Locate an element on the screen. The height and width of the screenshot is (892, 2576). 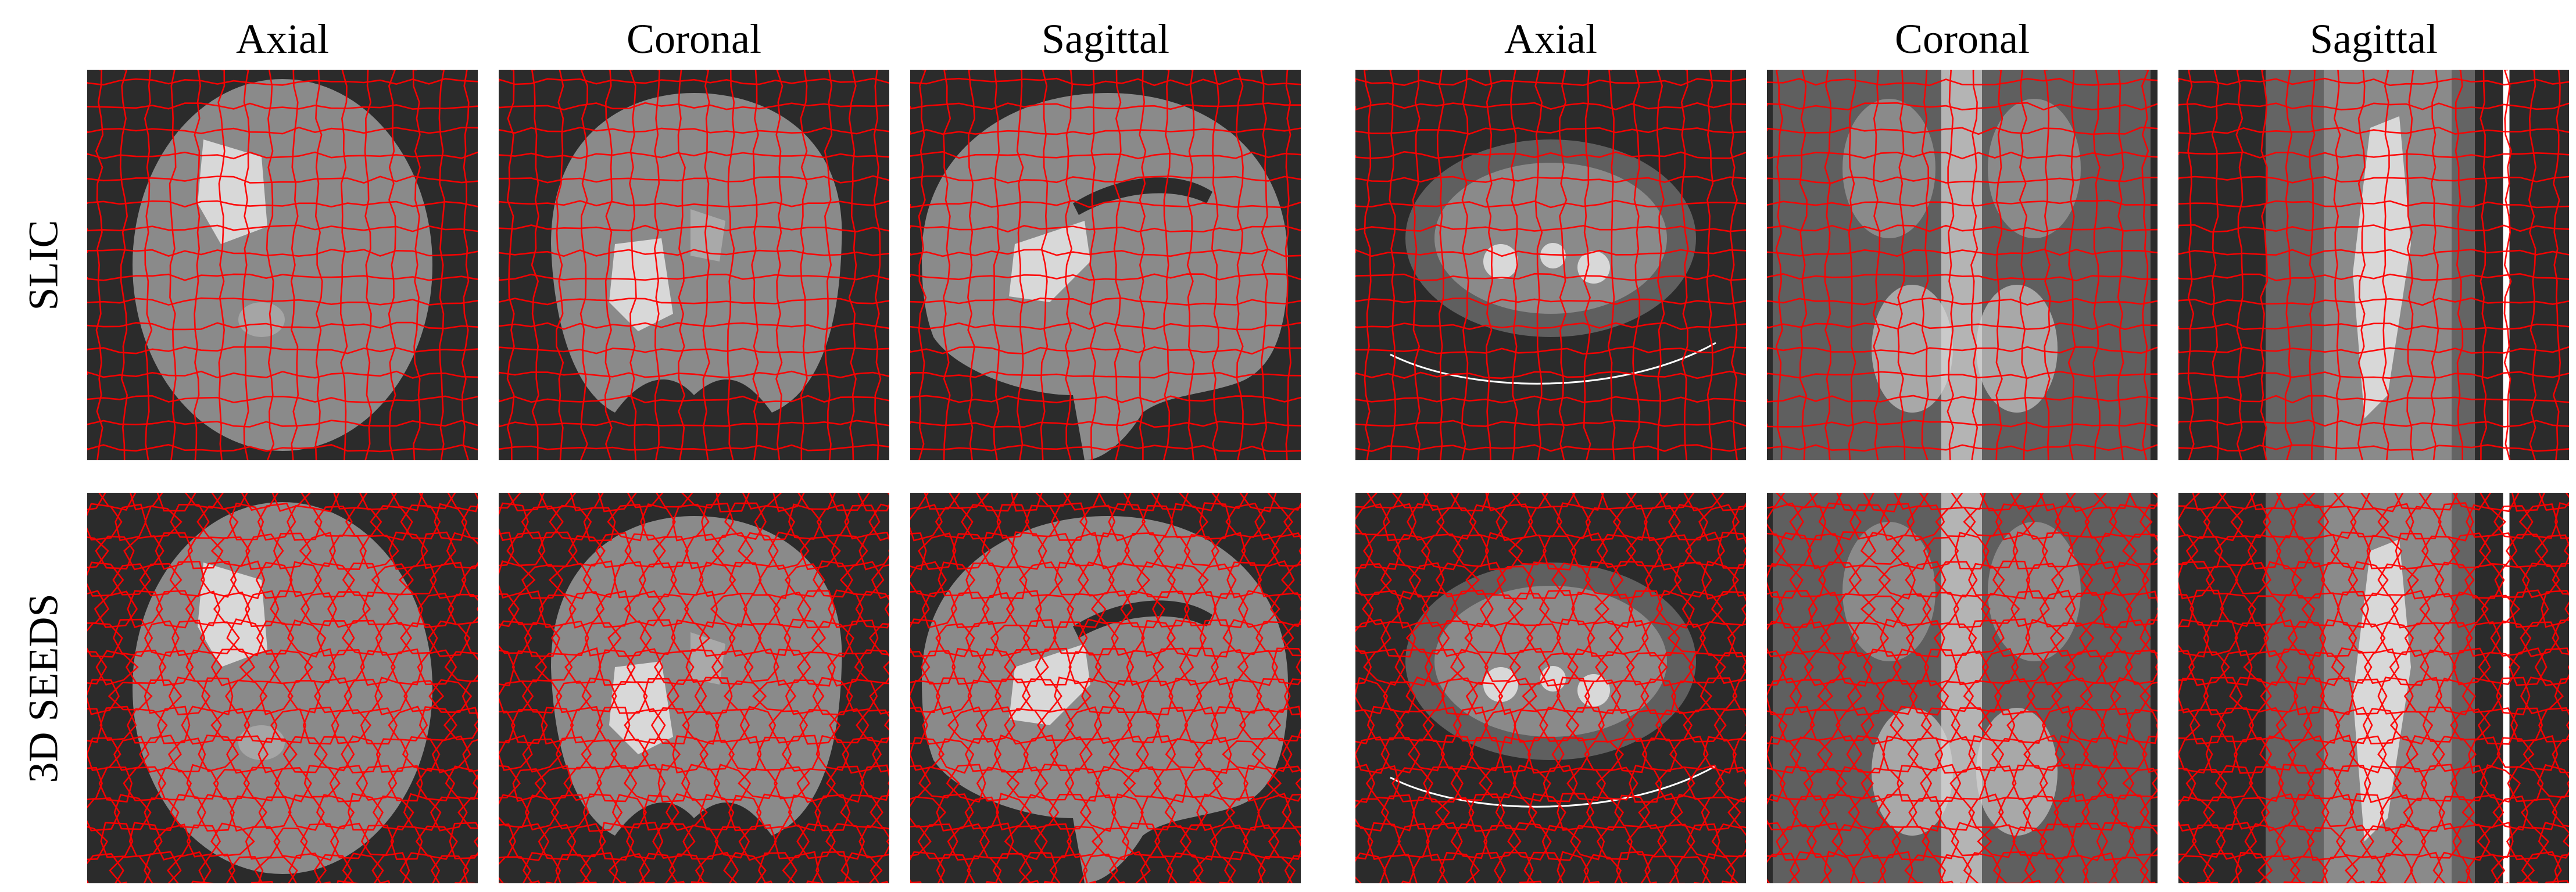
column-title-coronal-brain: Coronal is located at coordinates (694, 39).